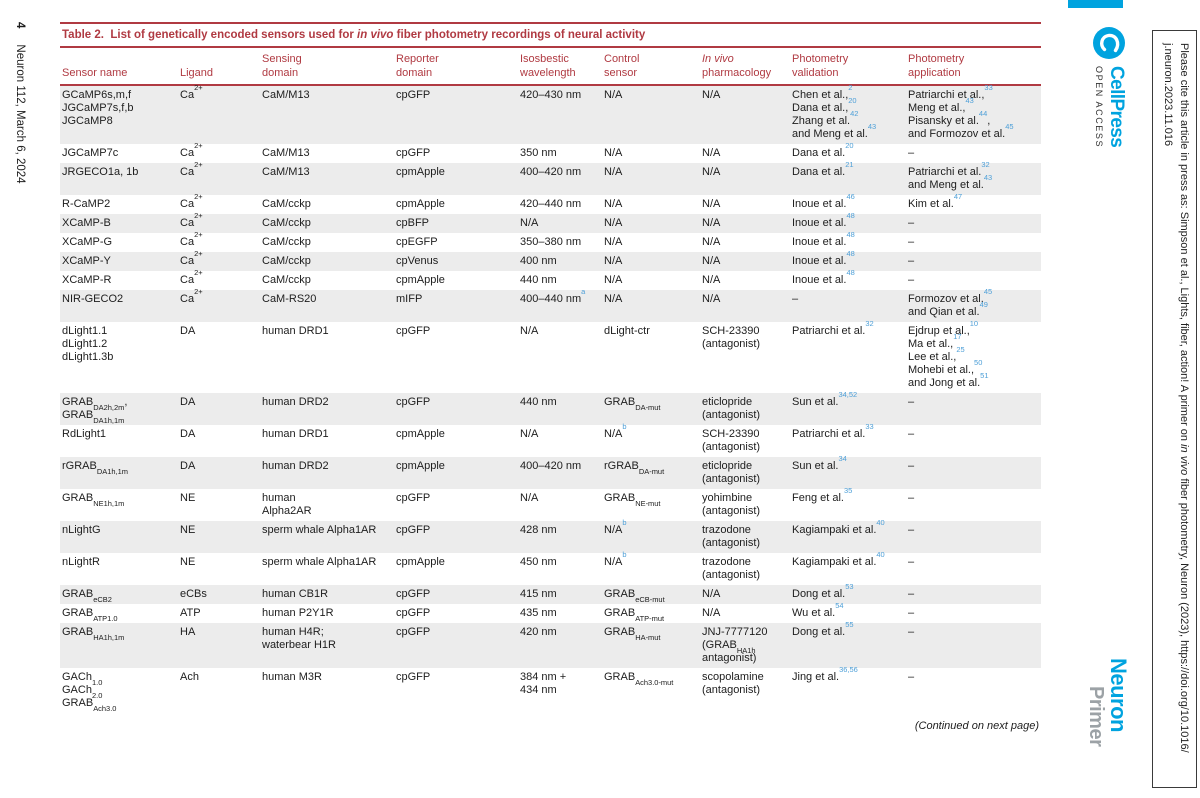 The width and height of the screenshot is (1200, 798). Describe the element at coordinates (219, 67) in the screenshot. I see `column-header: Ligand` at that location.